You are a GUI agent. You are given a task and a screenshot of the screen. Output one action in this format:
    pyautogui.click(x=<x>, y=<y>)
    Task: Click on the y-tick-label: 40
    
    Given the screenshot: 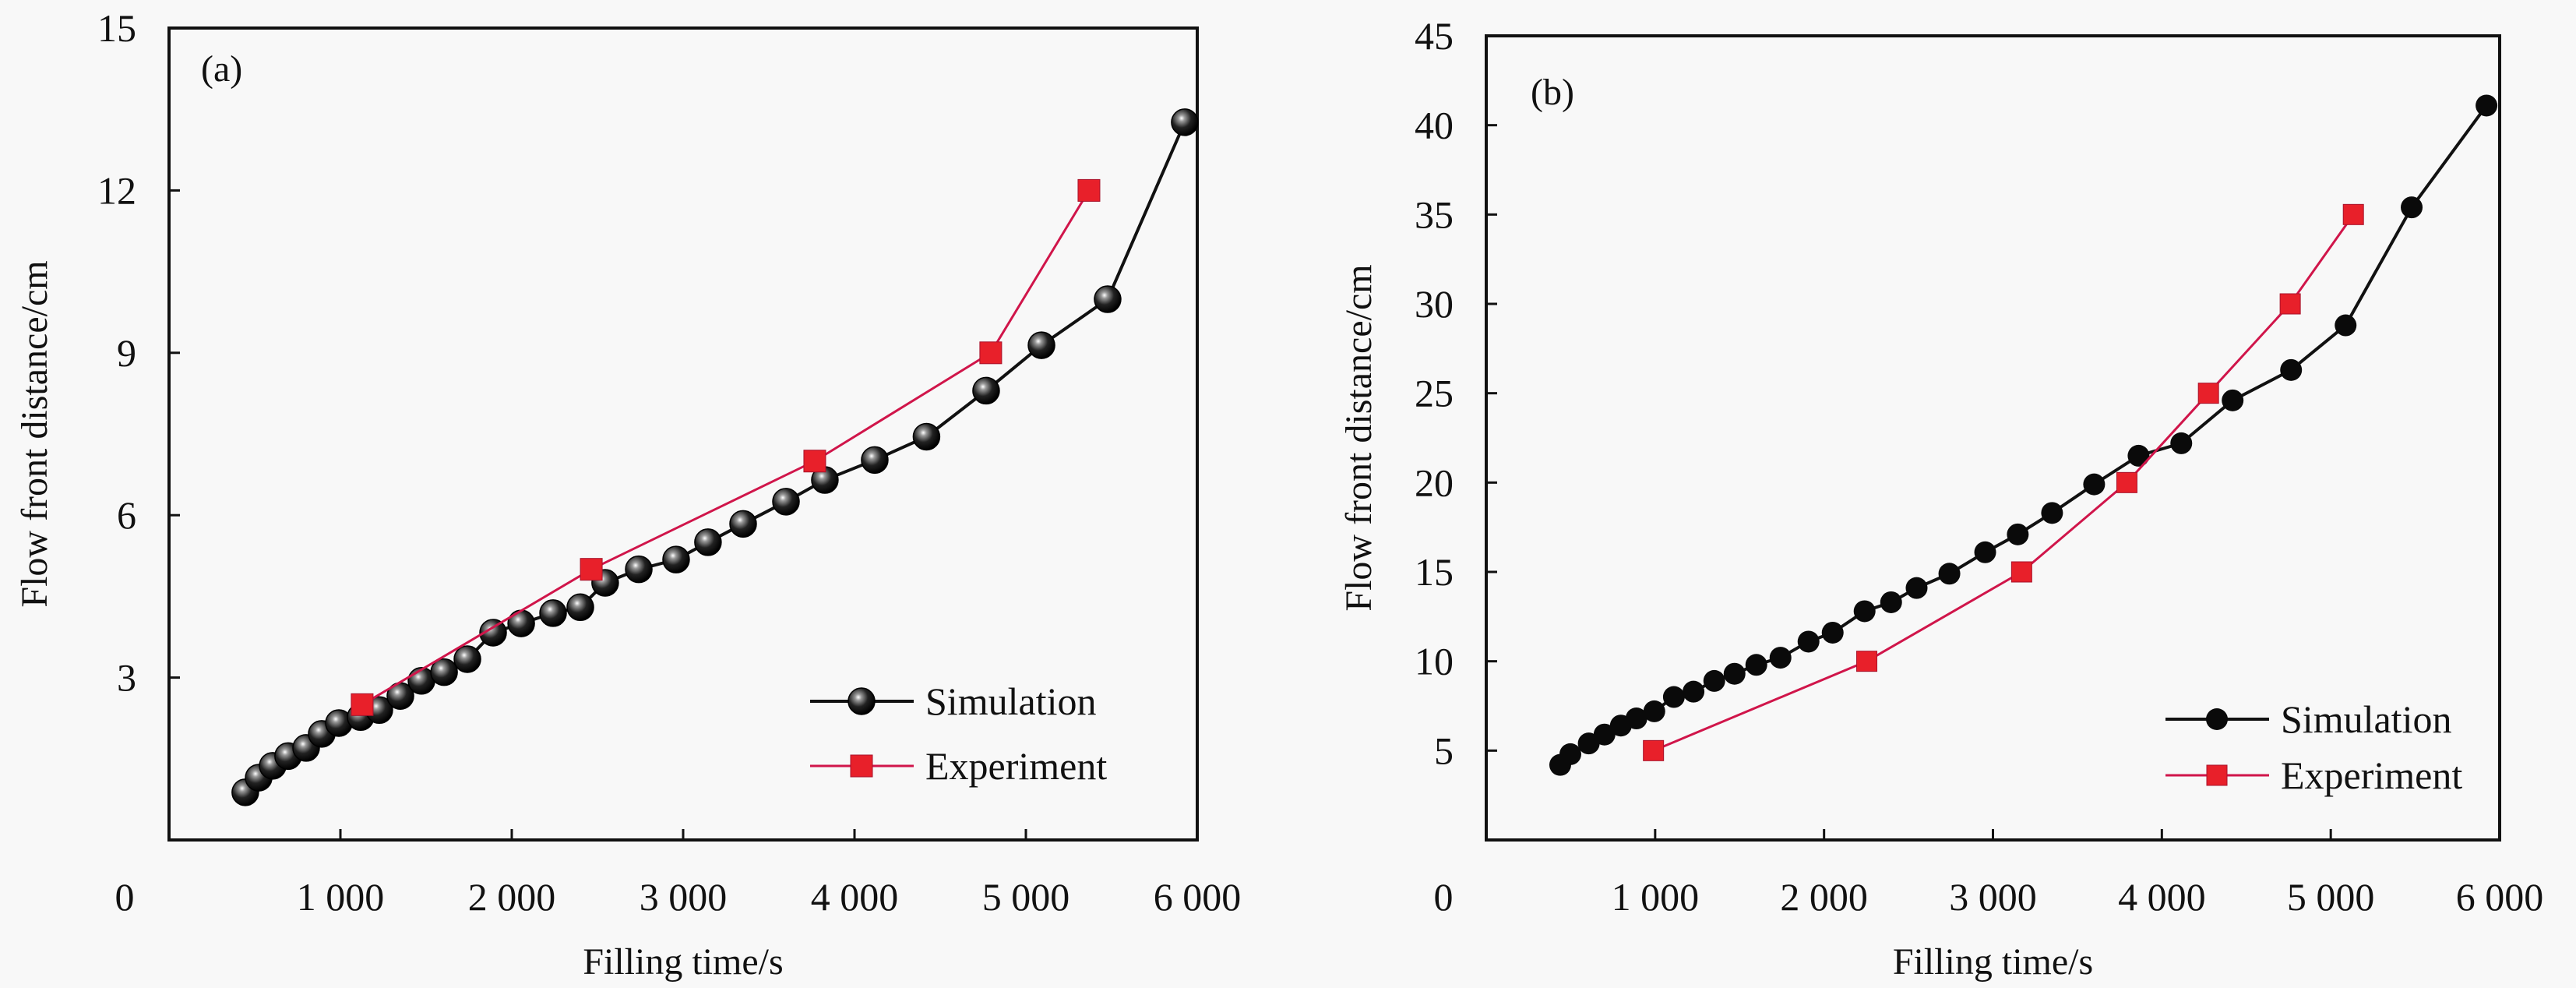 What is the action you would take?
    pyautogui.click(x=1434, y=125)
    